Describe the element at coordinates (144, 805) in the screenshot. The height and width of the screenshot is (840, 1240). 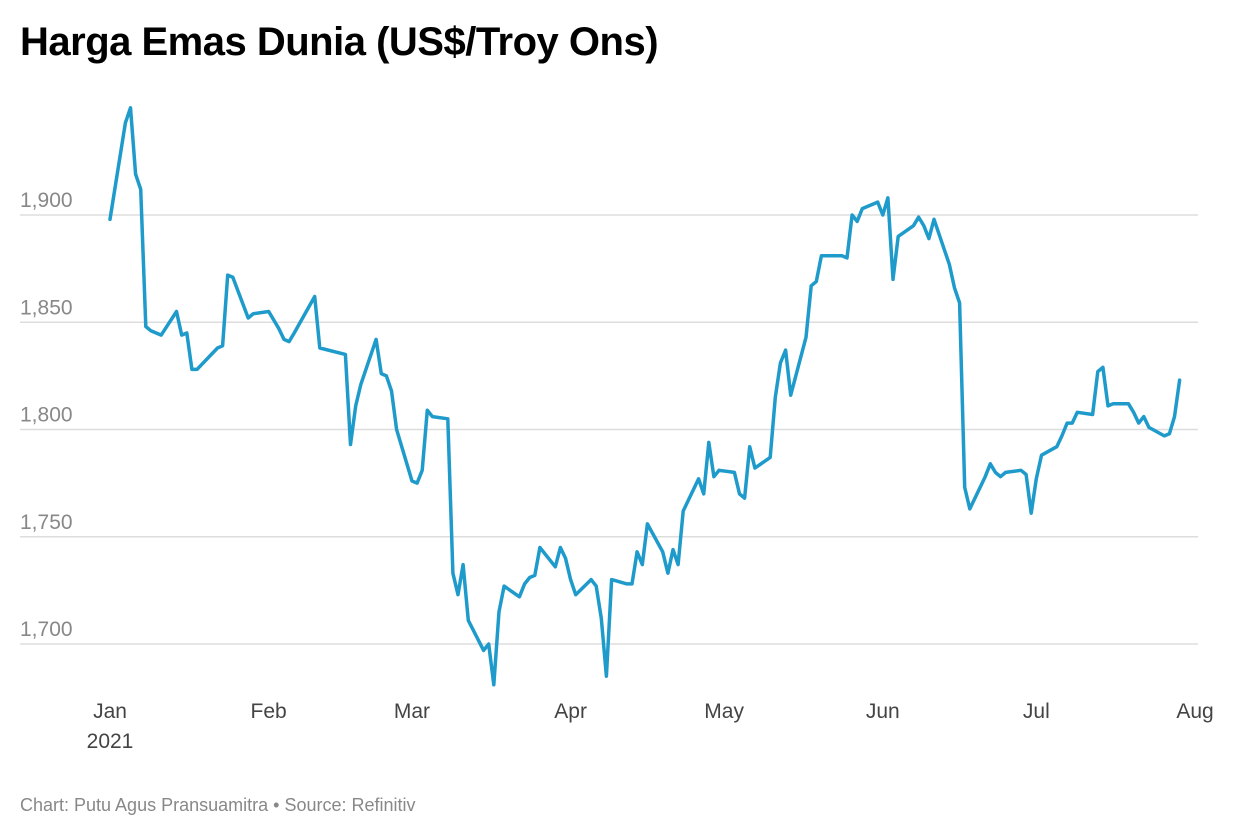
I see `chart-credit: Chart: Putu Agus Pransuamitra` at that location.